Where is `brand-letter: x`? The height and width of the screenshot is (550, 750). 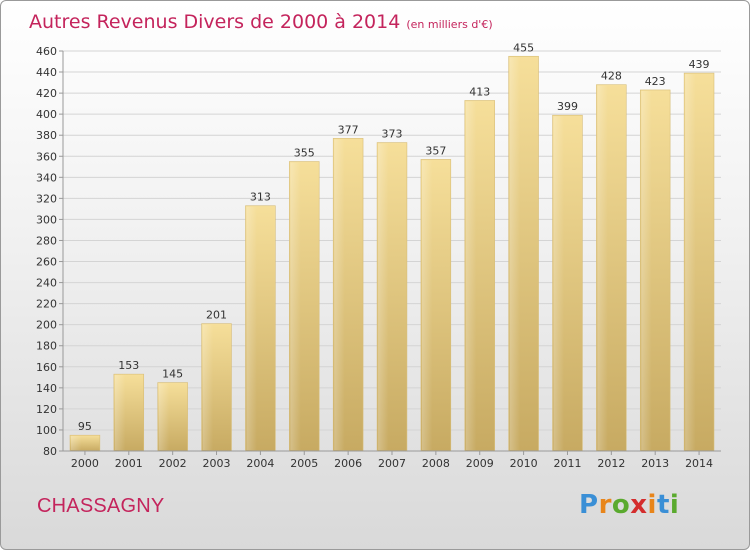 brand-letter: x is located at coordinates (639, 505).